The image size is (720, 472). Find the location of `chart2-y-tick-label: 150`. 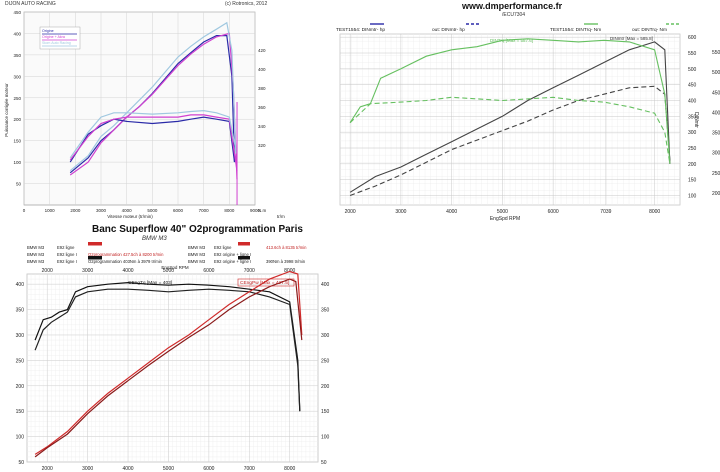

chart2-y-tick-label: 150 is located at coordinates (692, 181).